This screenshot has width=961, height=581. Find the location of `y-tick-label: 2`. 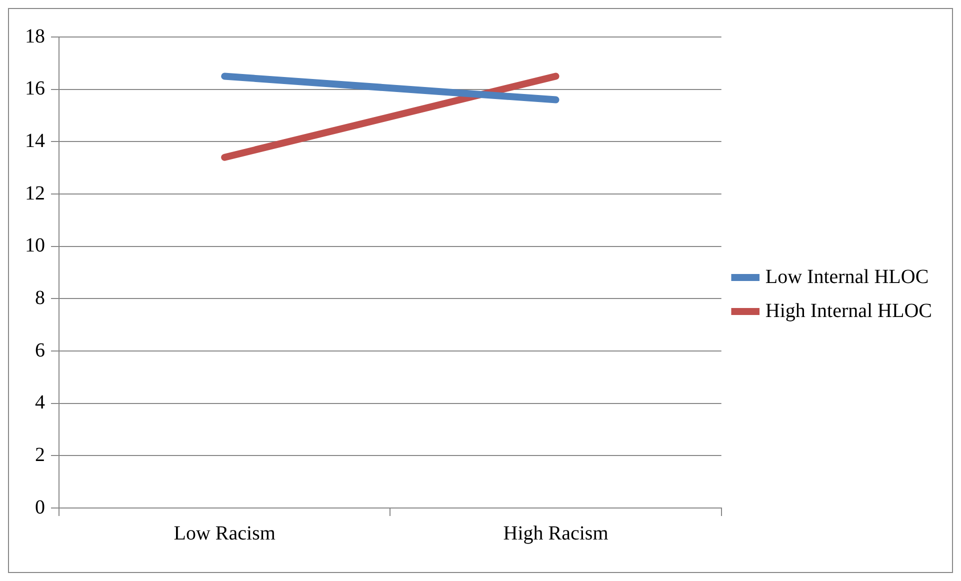

y-tick-label: 2 is located at coordinates (40, 455).